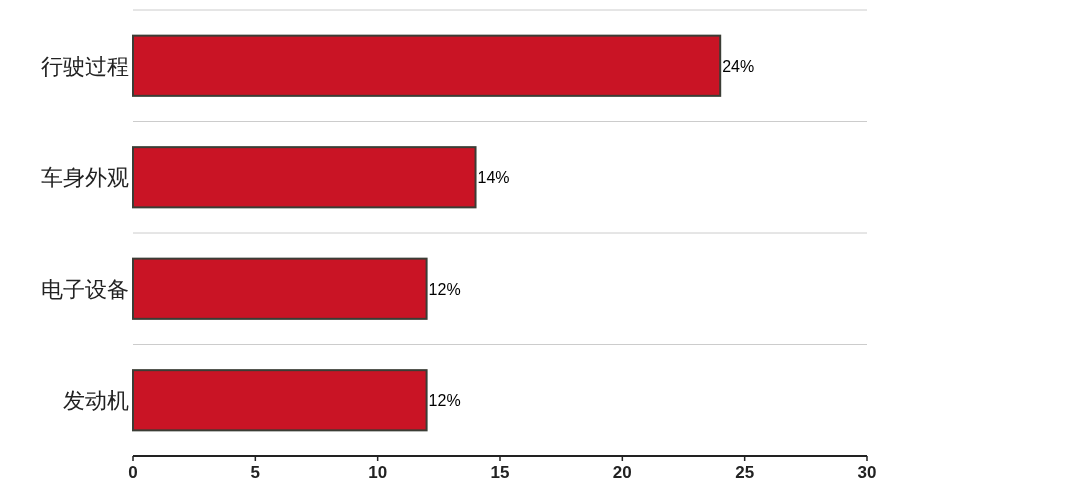  I want to click on data-label: 24%, so click(738, 66).